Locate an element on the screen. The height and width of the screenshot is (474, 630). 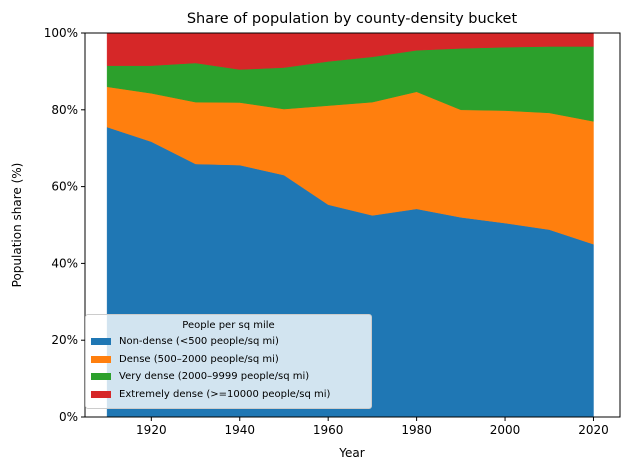
legend-item: Very dense (2000–9999 people/sq mi) is located at coordinates (228, 377).